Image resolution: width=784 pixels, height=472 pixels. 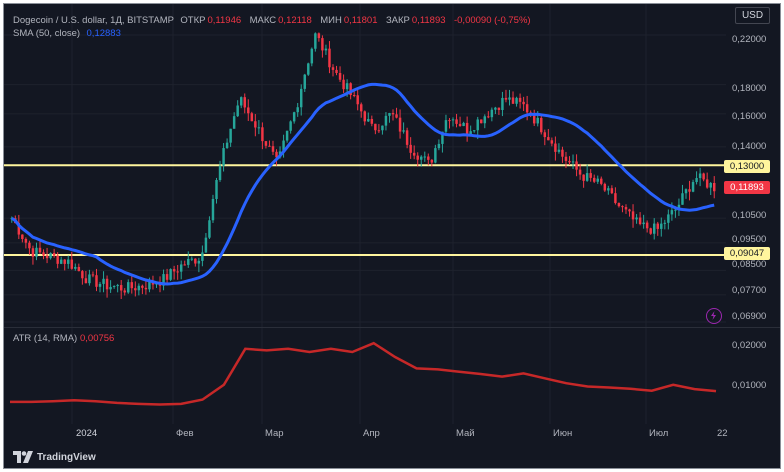 What do you see at coordinates (659, 433) in the screenshot?
I see `time-tick: Июл` at bounding box center [659, 433].